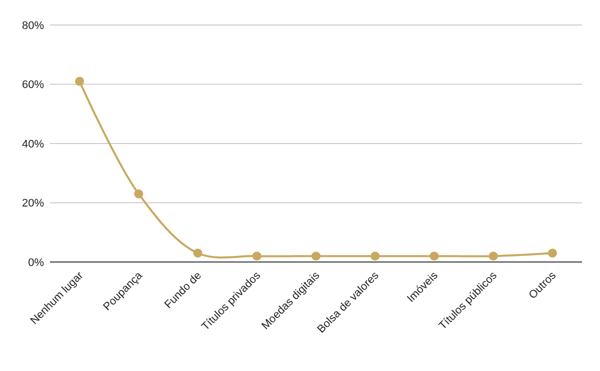  What do you see at coordinates (33, 85) in the screenshot?
I see `y-tick-label: 60%` at bounding box center [33, 85].